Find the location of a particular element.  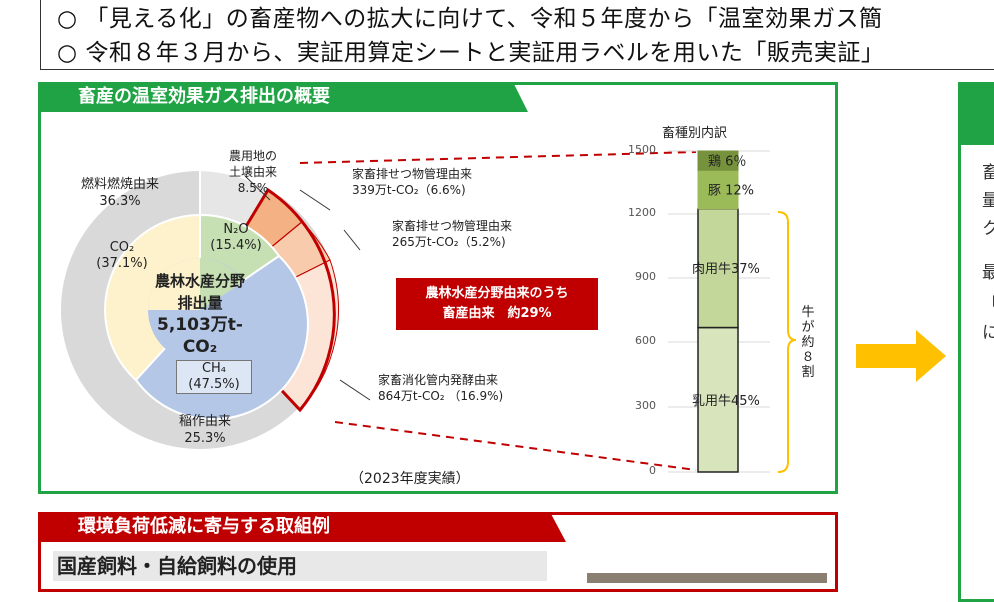

overview-title: 畜産の温室効果ガス排出の概要 is located at coordinates (283, 97).